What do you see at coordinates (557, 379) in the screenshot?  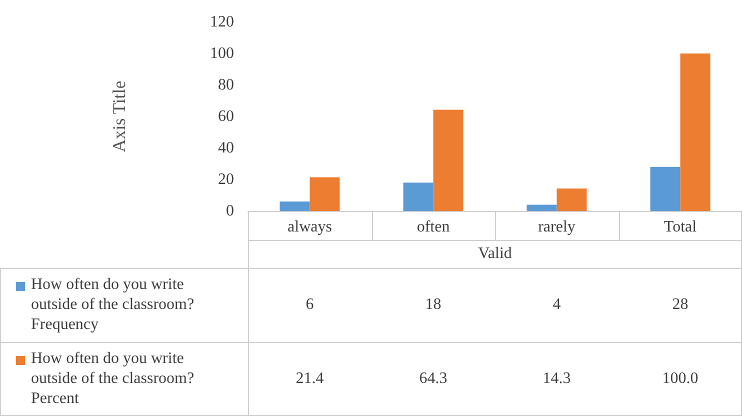 I see `data-label: 14.3` at bounding box center [557, 379].